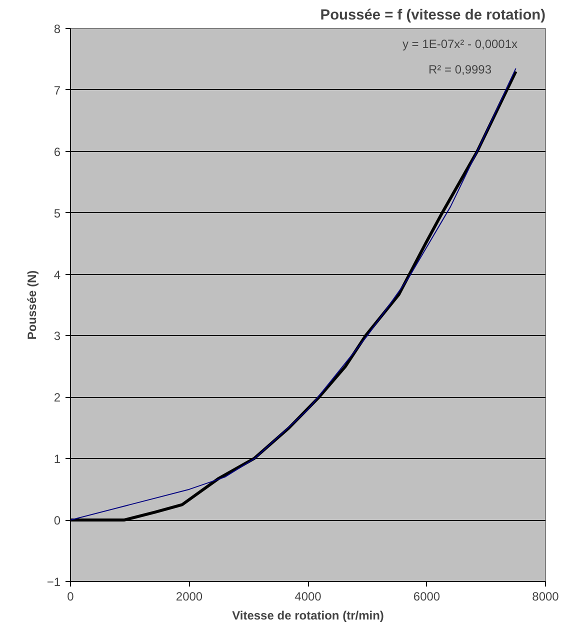 Image resolution: width=576 pixels, height=630 pixels. Describe the element at coordinates (308, 597) in the screenshot. I see `x-tick-label: 4000` at that location.